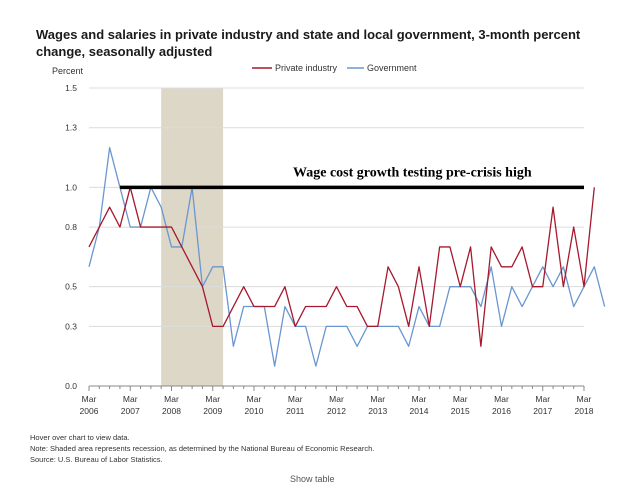  What do you see at coordinates (392, 68) in the screenshot?
I see `legend-label-government: Government` at bounding box center [392, 68].